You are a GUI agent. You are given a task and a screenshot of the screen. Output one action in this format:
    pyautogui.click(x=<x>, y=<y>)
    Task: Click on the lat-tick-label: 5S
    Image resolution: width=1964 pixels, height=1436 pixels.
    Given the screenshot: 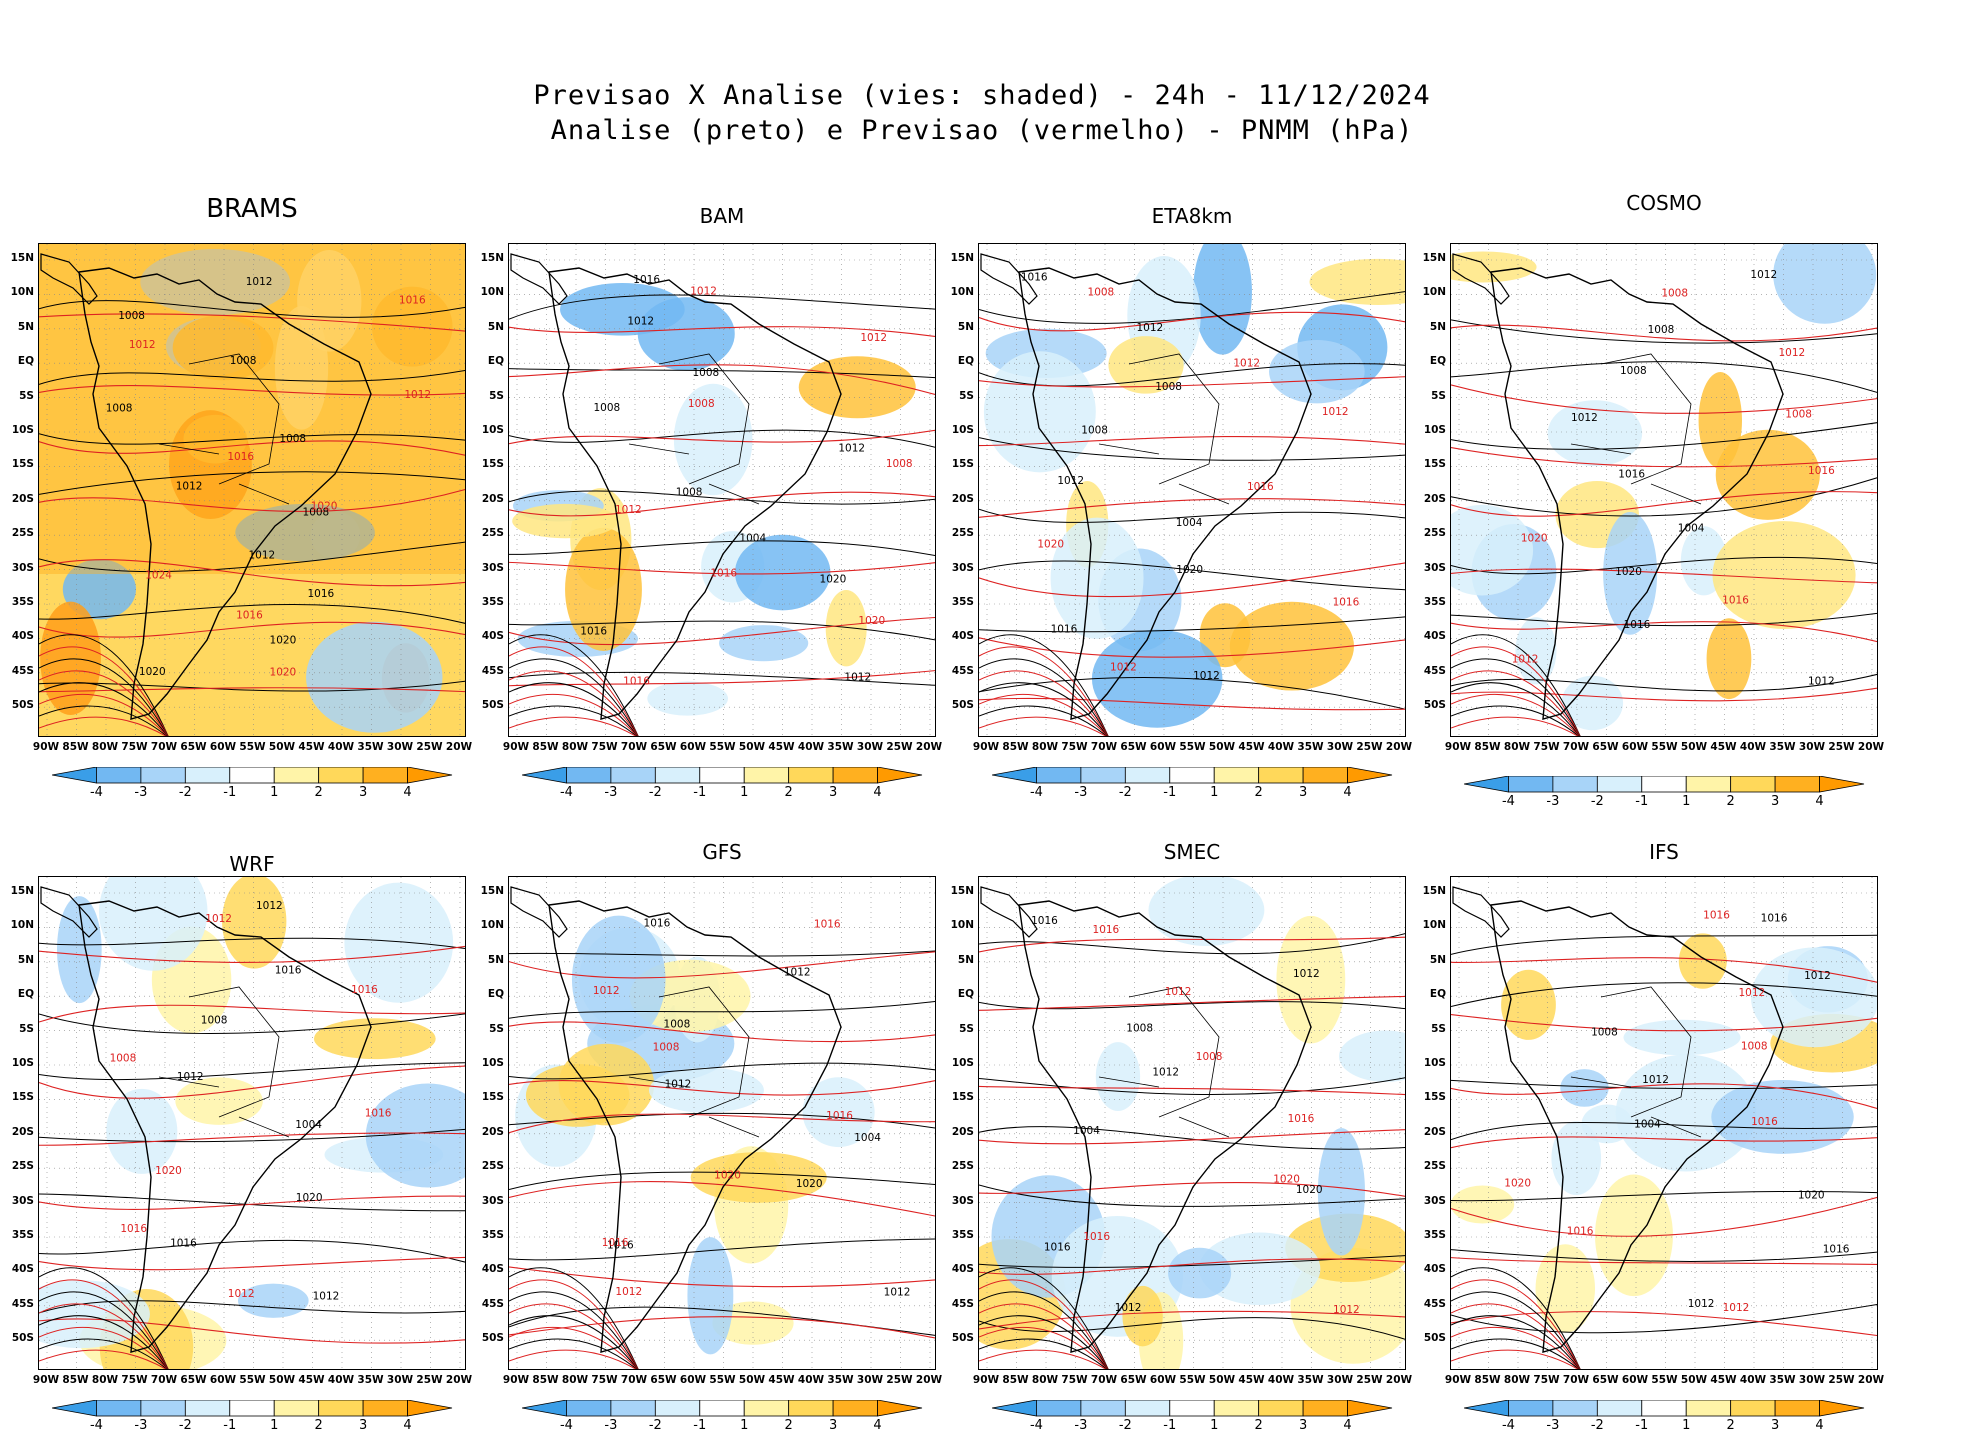 What is the action you would take?
    pyautogui.click(x=496, y=395)
    